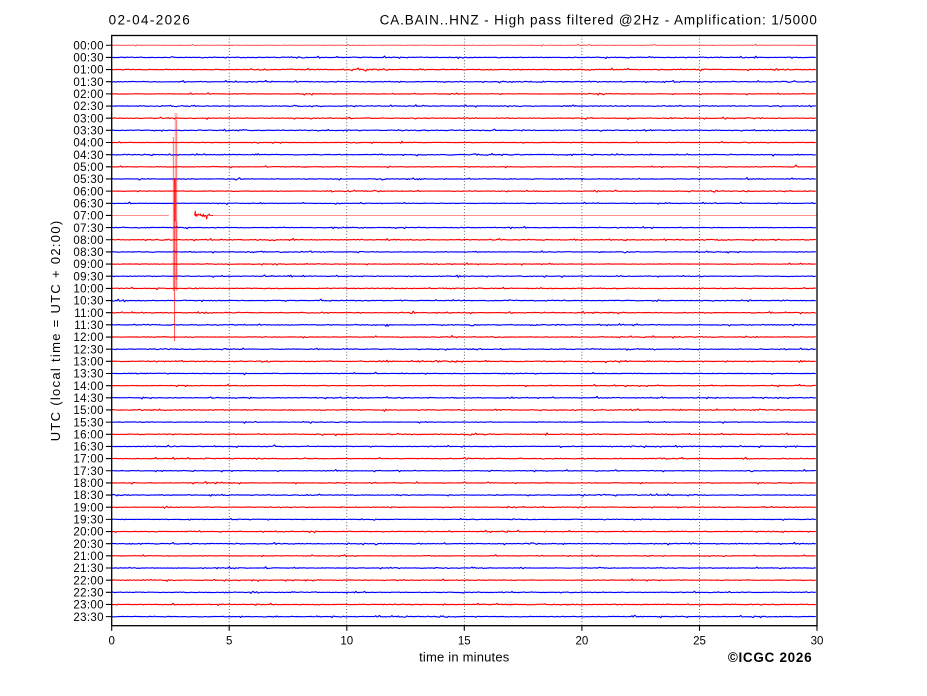 Image resolution: width=927 pixels, height=696 pixels. Describe the element at coordinates (699, 642) in the screenshot. I see `svg-text: 25` at that location.